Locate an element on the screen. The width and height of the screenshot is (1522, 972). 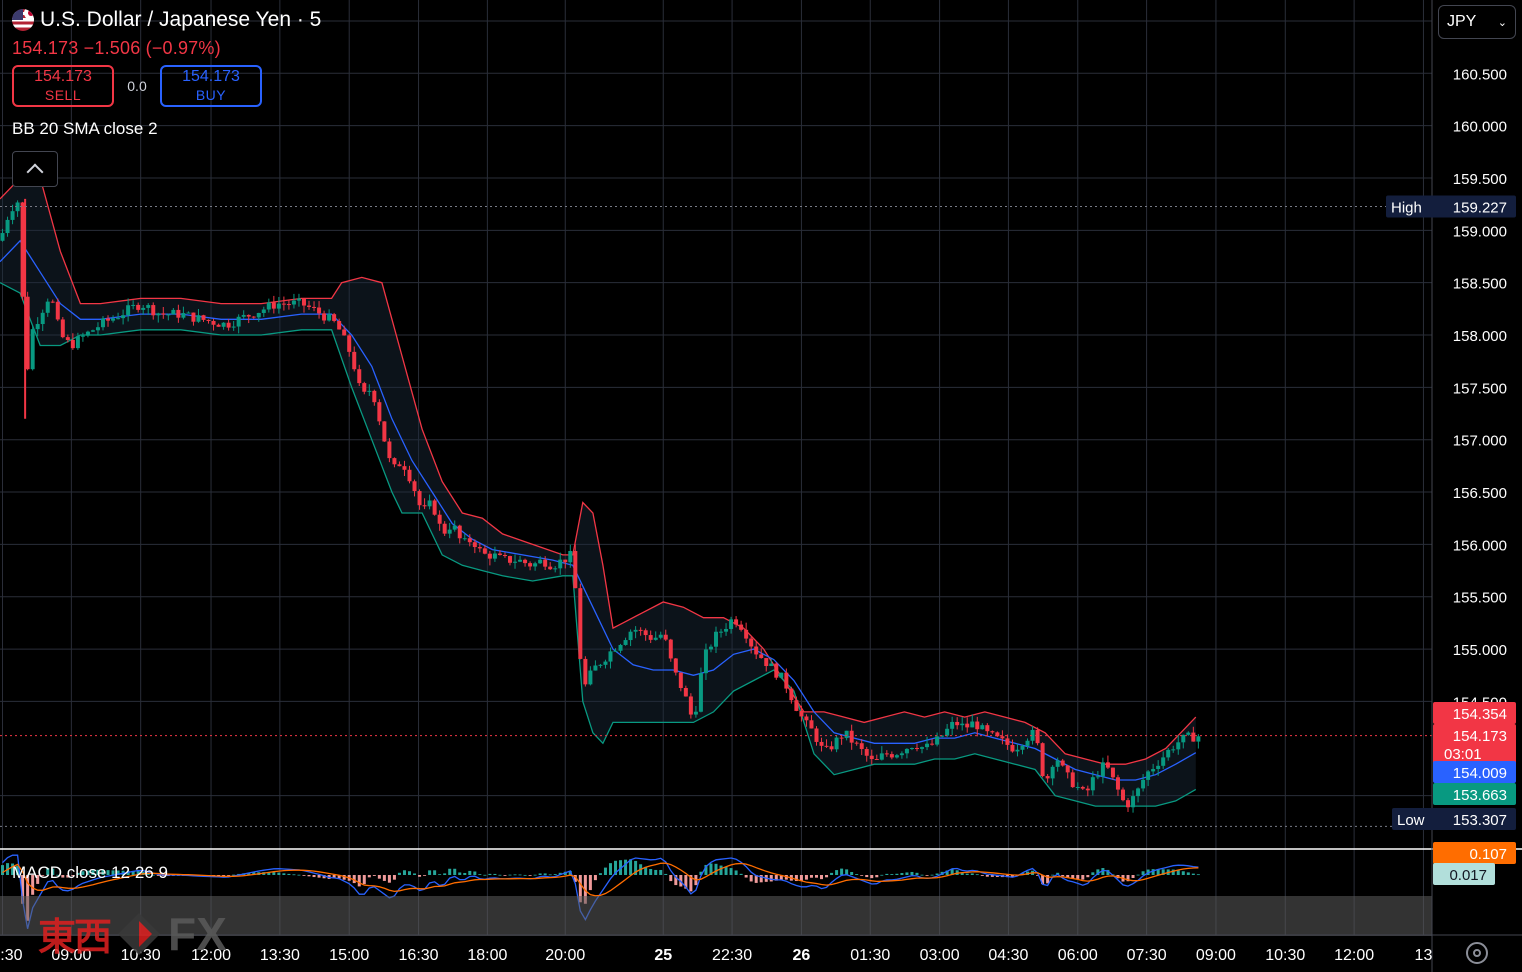
currency-select: JPY ⌄ is located at coordinates (1477, 22).